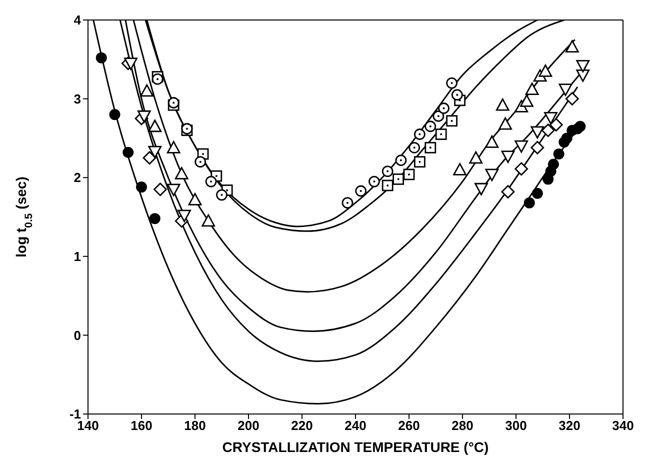 This screenshot has width=650, height=464. Describe the element at coordinates (77, 178) in the screenshot. I see `y-tick-label: 2` at that location.